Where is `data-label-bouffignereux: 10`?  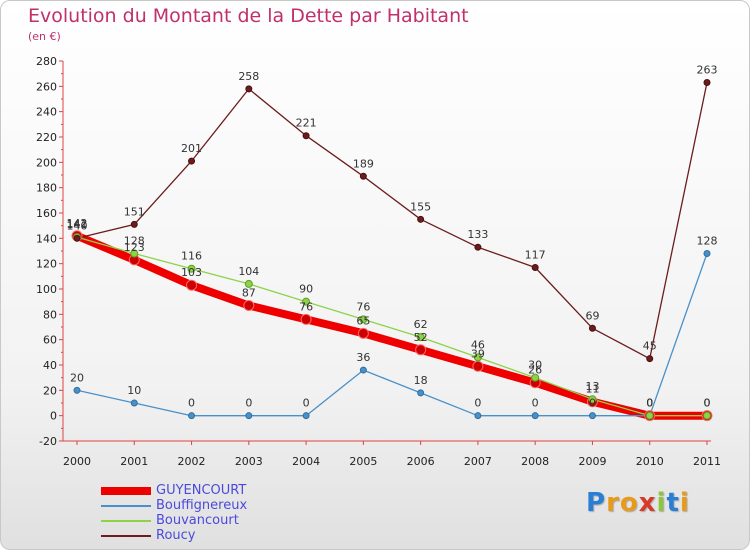
data-label-bouffignereux: 10 is located at coordinates (134, 390).